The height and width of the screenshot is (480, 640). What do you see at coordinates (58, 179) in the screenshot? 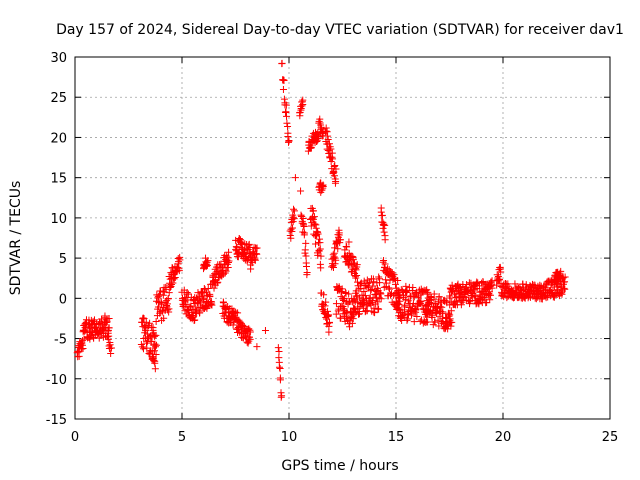
I see `y-tick-label: 15` at bounding box center [58, 179].